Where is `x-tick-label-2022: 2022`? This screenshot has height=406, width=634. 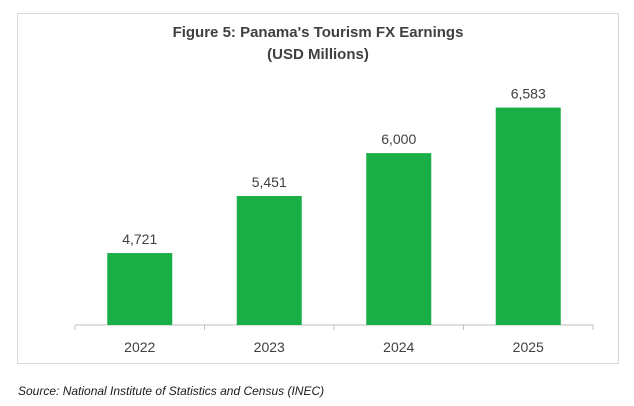 x-tick-label-2022: 2022 is located at coordinates (139, 347).